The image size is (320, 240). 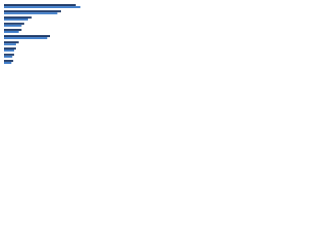 What do you see at coordinates (42, 34) in the screenshot?
I see `chart` at bounding box center [42, 34].